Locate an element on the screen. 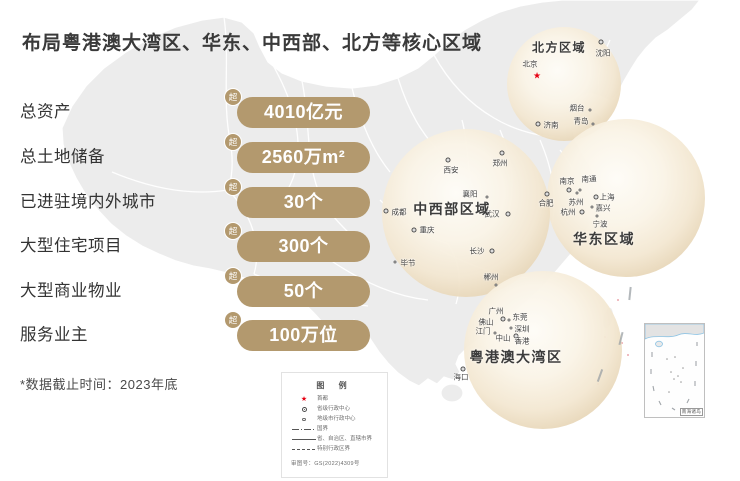 The width and height of the screenshot is (740, 481). city-label-香港: 香港 is located at coordinates (522, 341).